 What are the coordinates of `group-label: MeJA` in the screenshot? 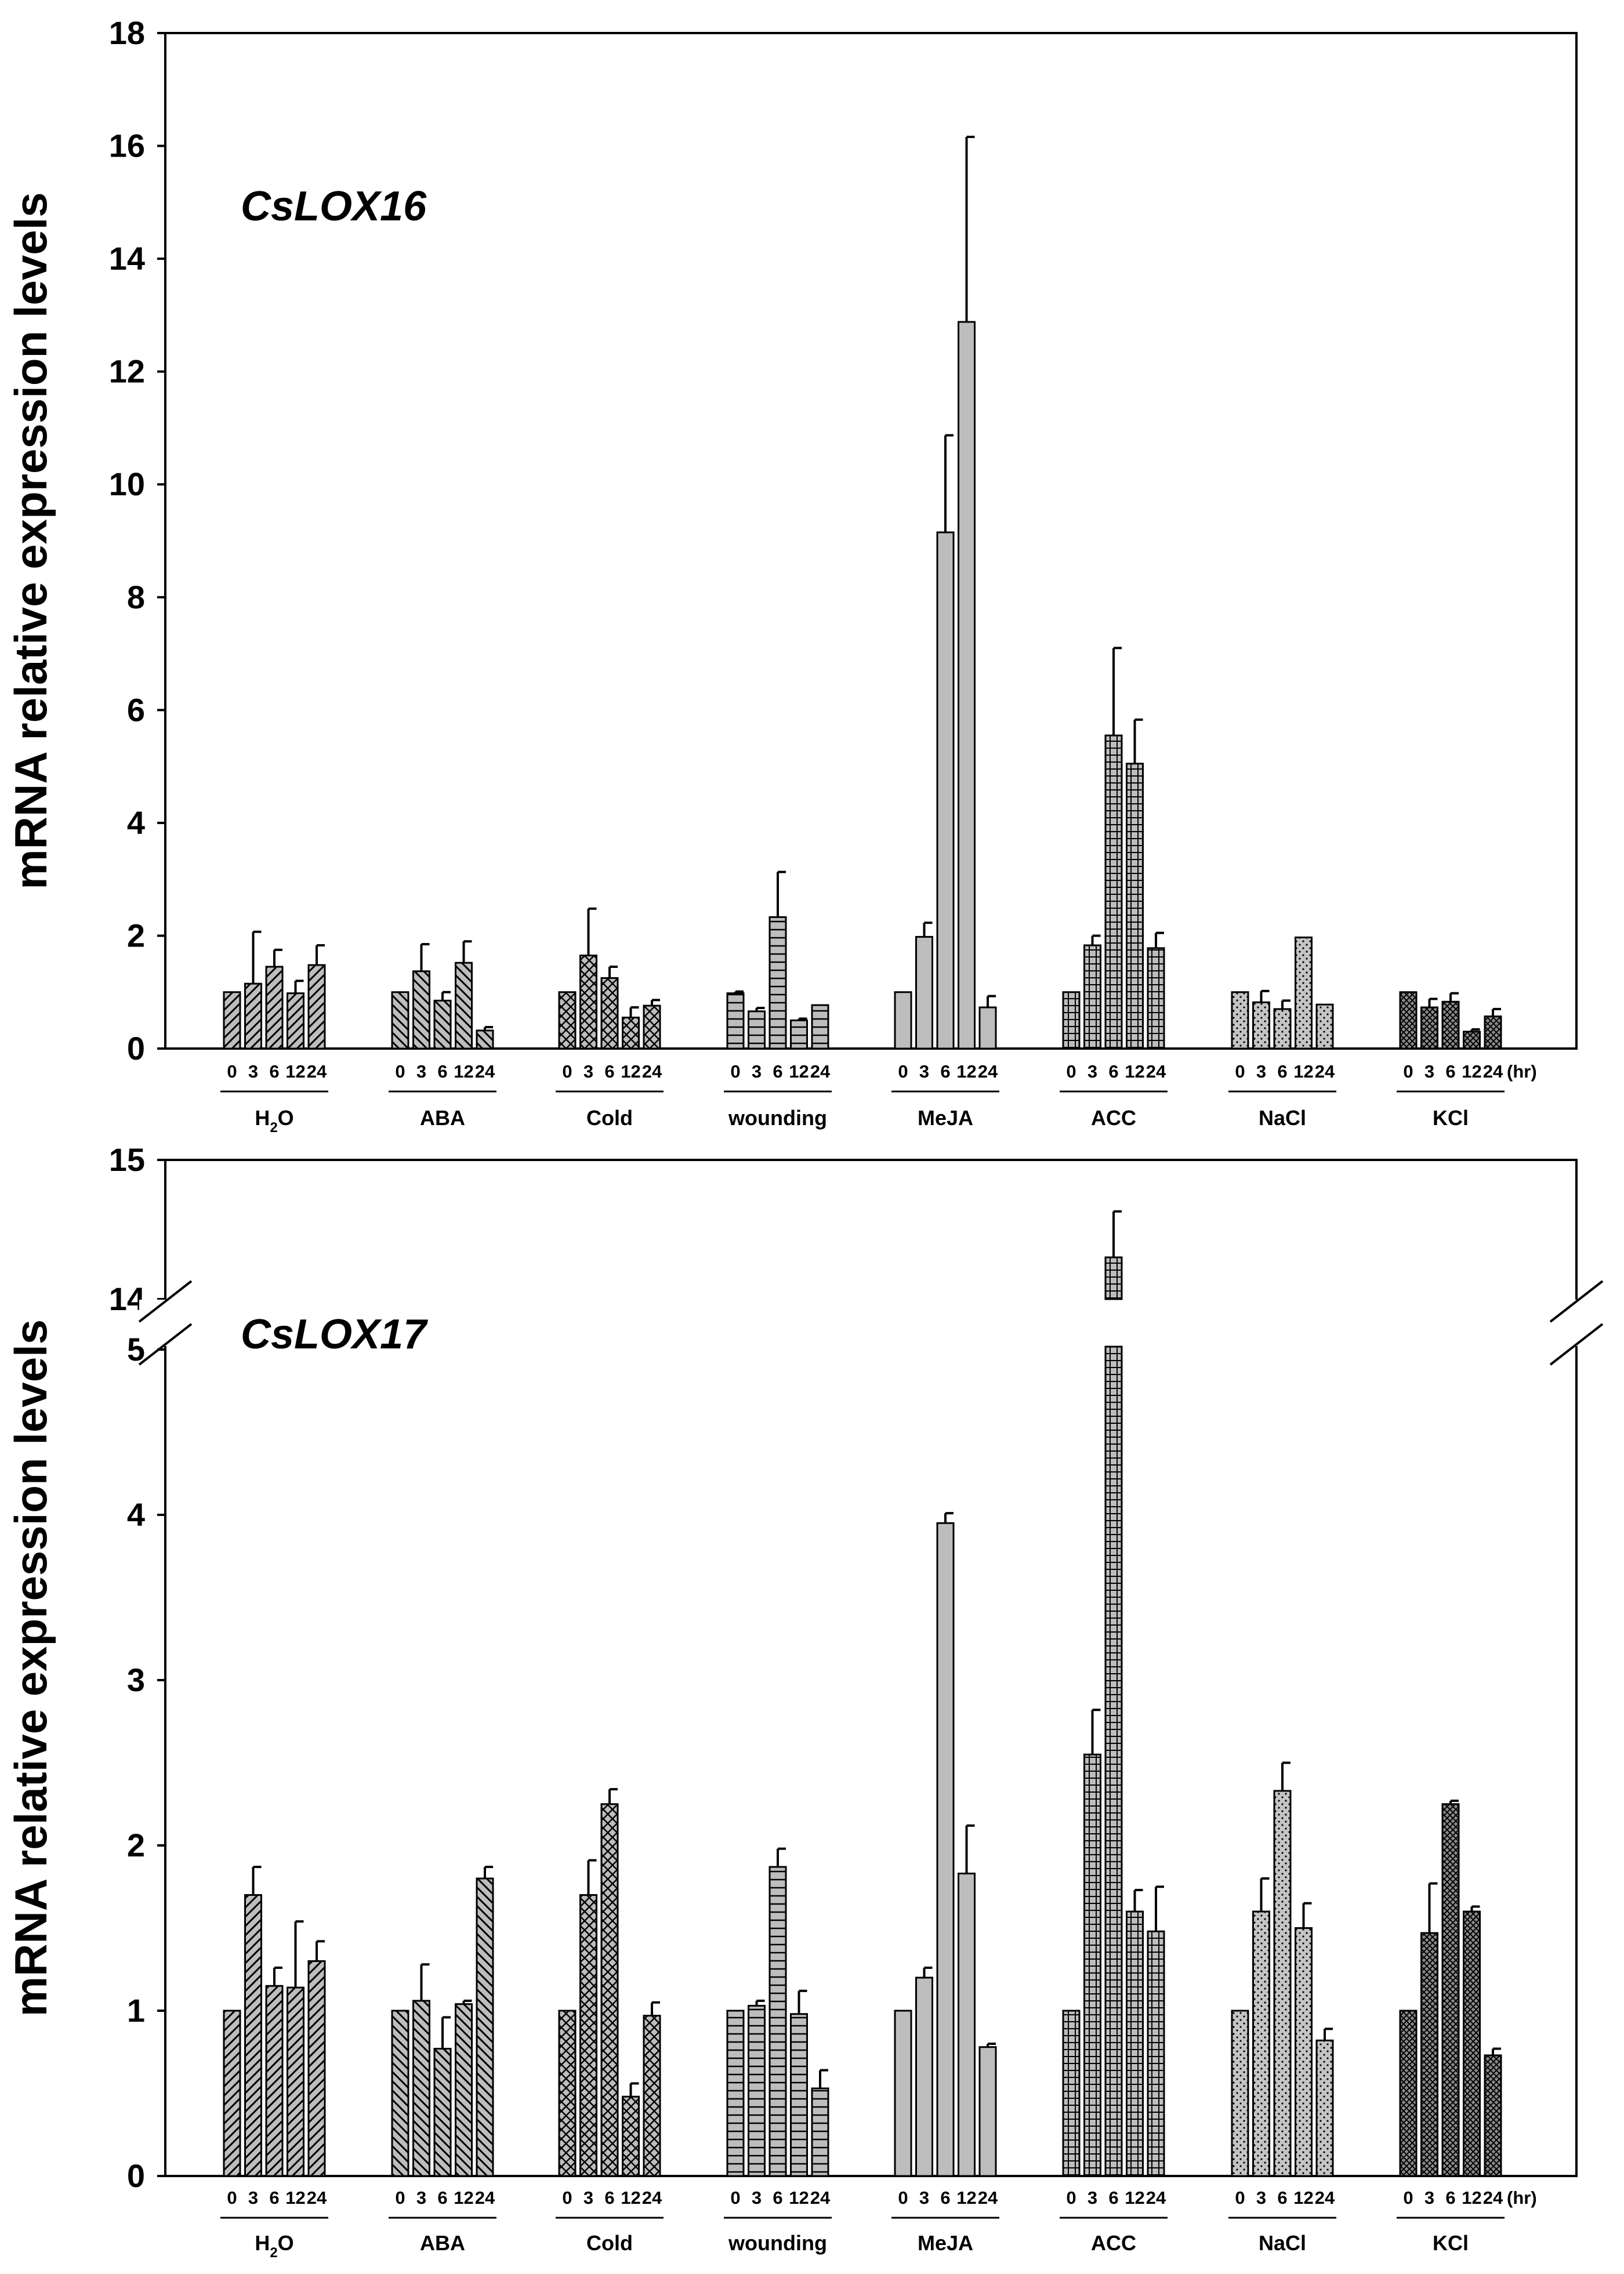 It's located at (945, 2243).